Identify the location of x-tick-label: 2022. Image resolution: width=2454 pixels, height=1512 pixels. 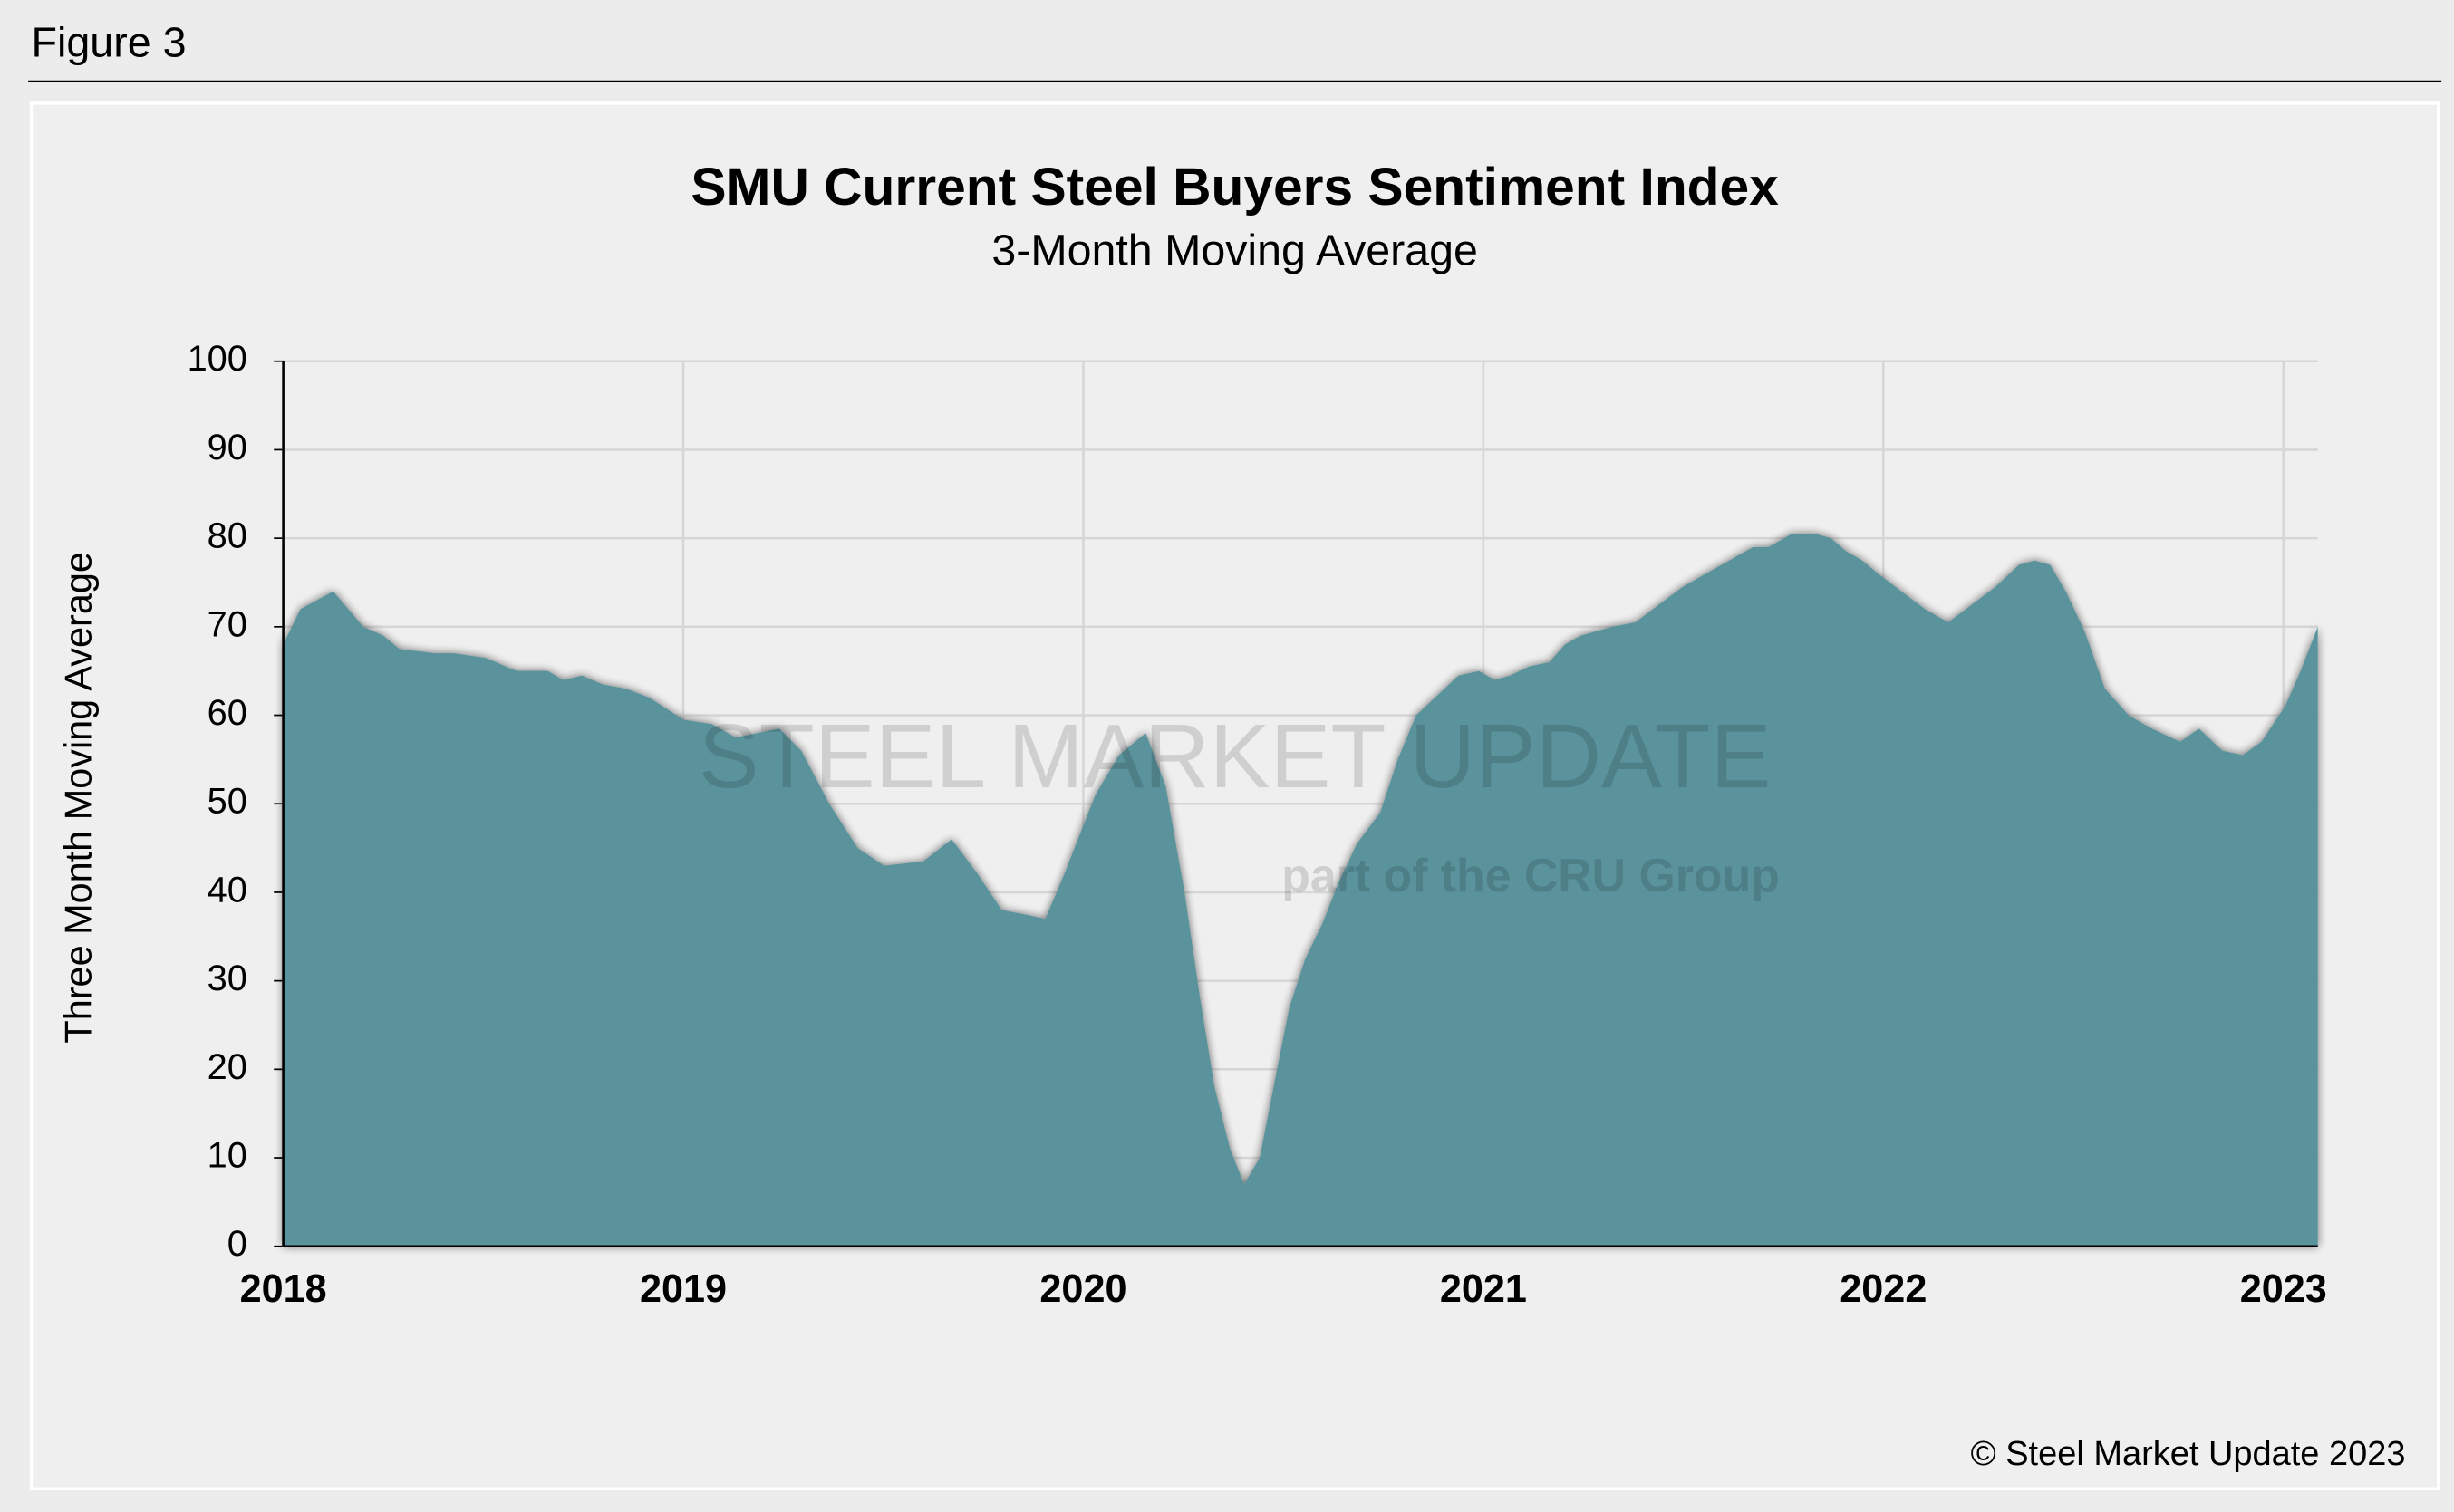
(1883, 1289).